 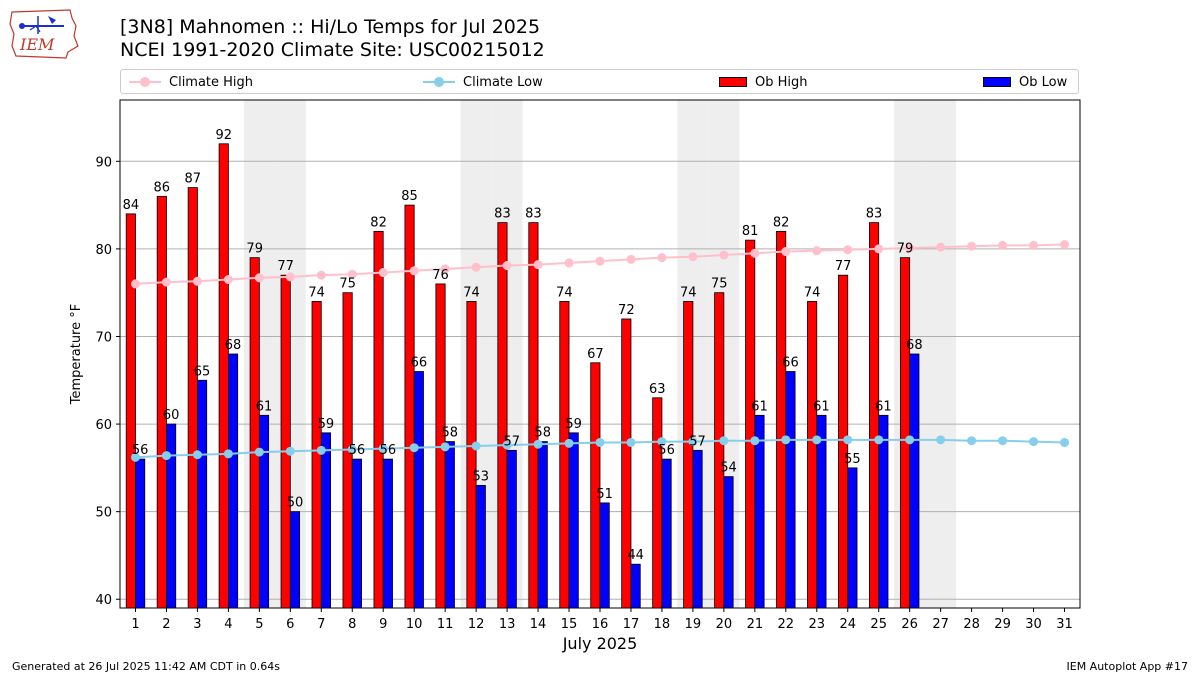 I want to click on ob-high-value-label: 82, so click(x=378, y=222).